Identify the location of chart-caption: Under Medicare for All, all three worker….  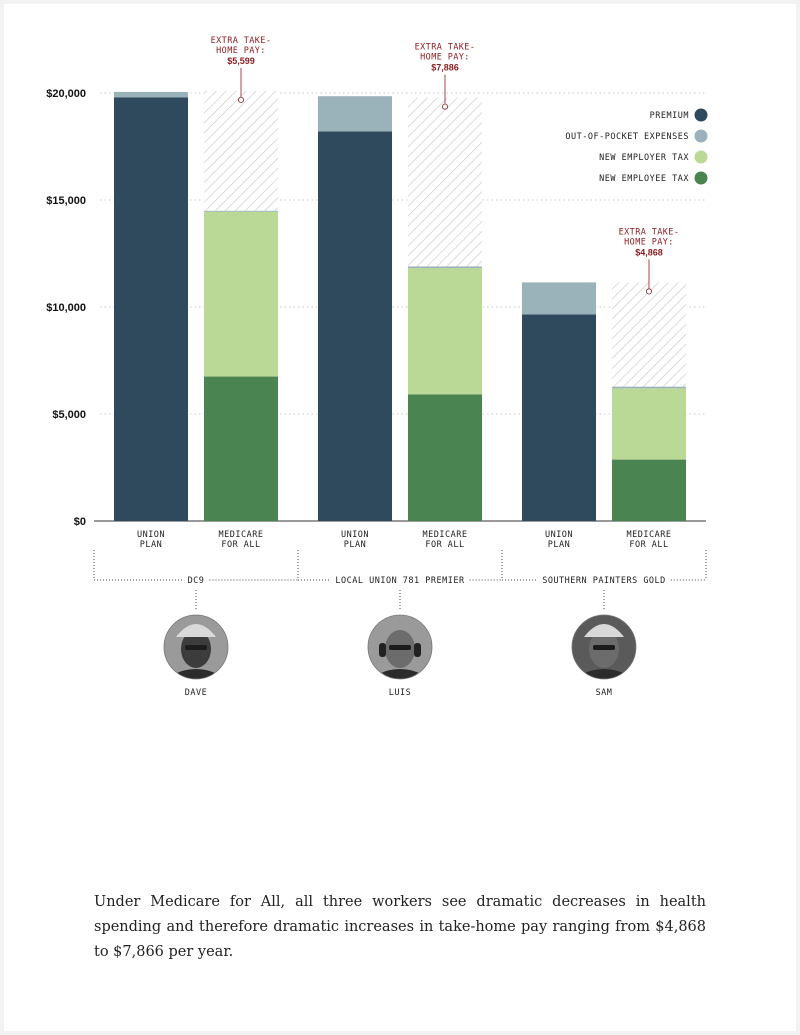
(400, 927).